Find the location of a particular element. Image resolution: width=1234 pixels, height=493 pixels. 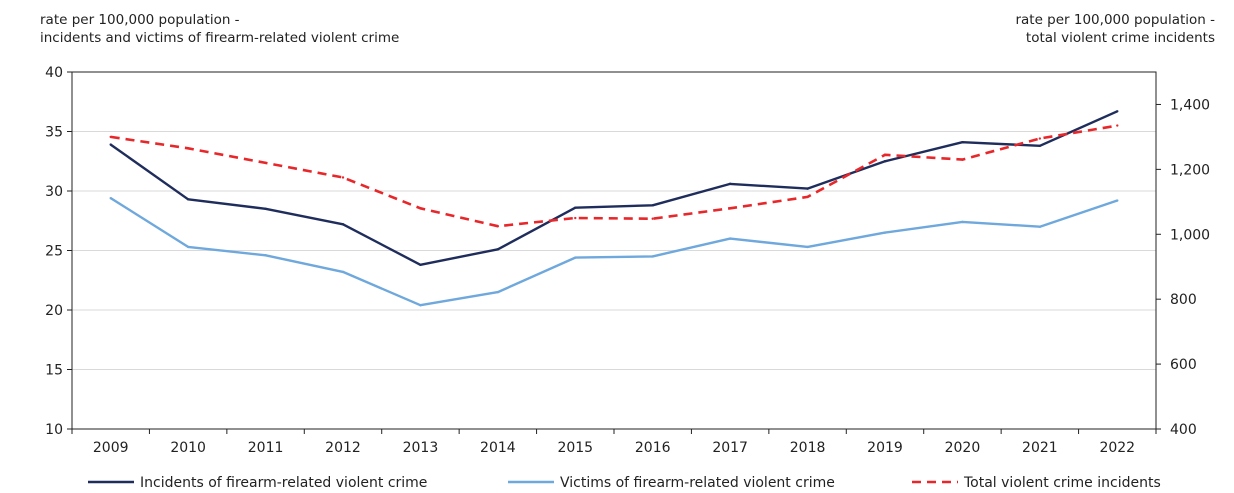

right-tick-label: 400 is located at coordinates (1183, 430).